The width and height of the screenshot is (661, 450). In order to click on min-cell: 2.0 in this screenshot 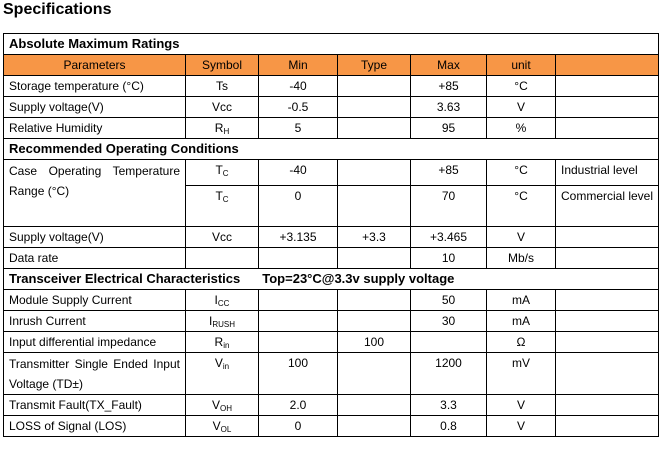, I will do `click(298, 405)`.